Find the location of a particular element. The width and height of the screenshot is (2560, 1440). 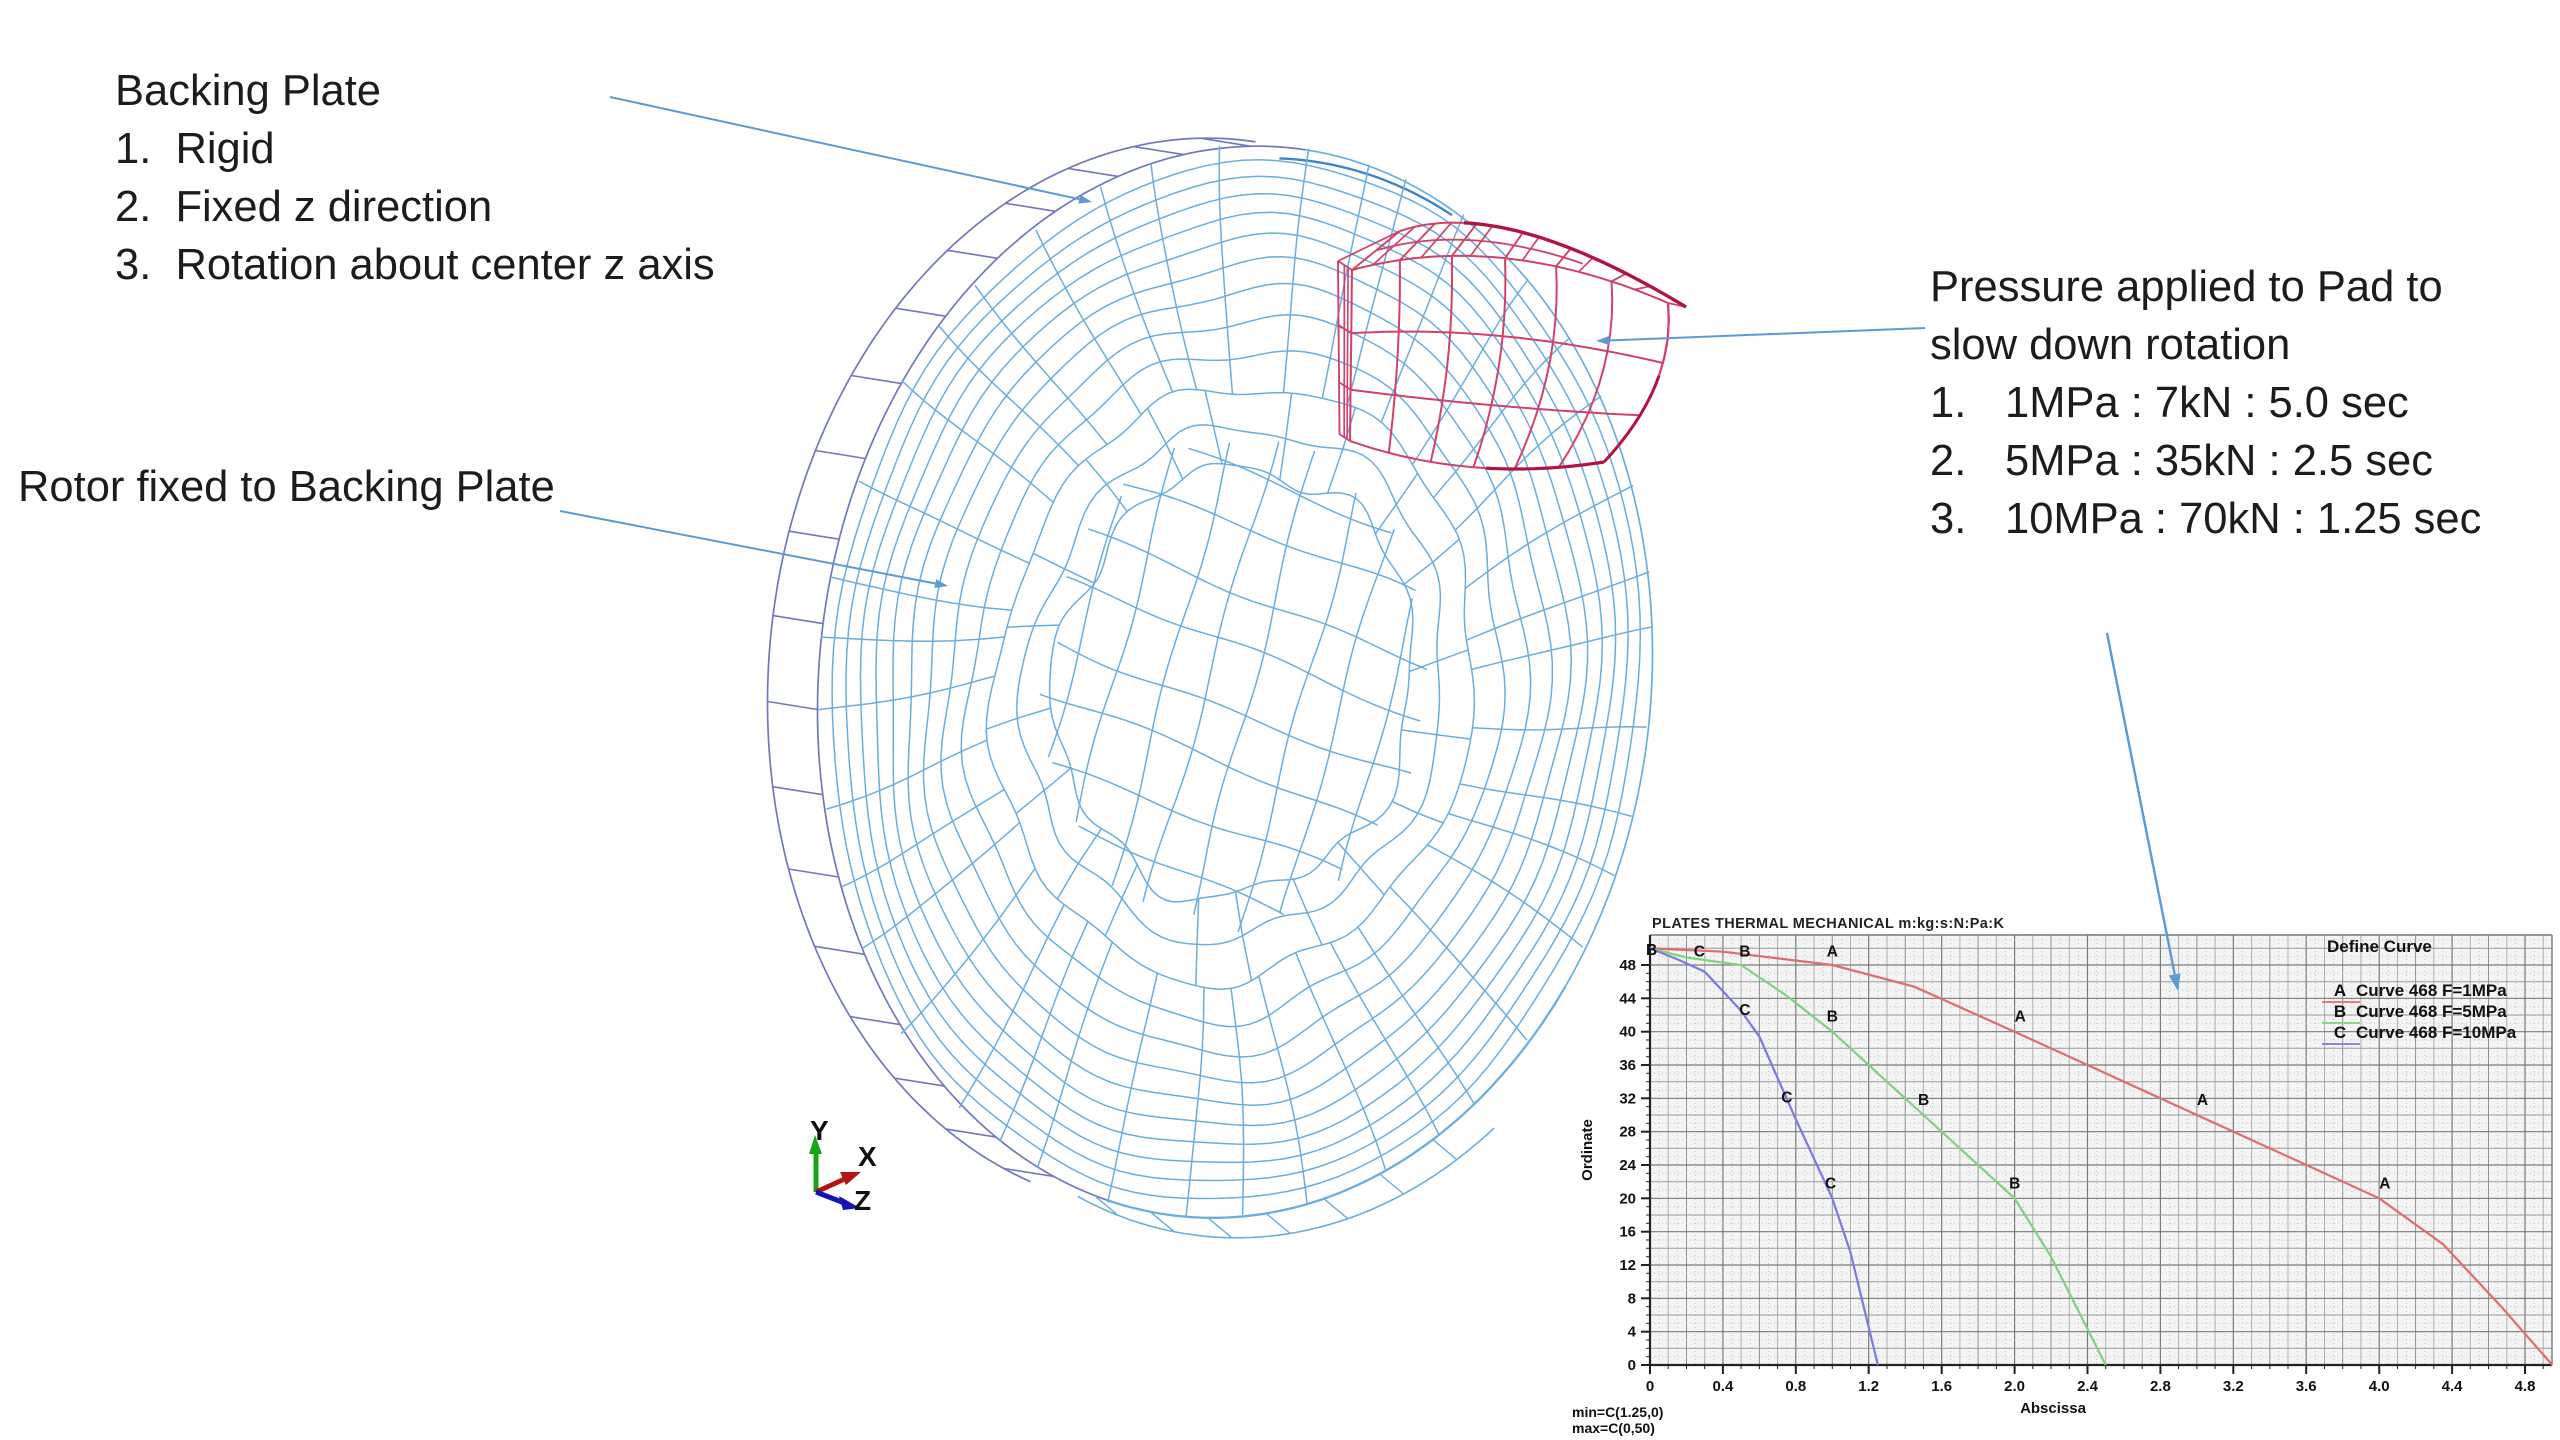

svg-text: 4 is located at coordinates (1632, 1332).